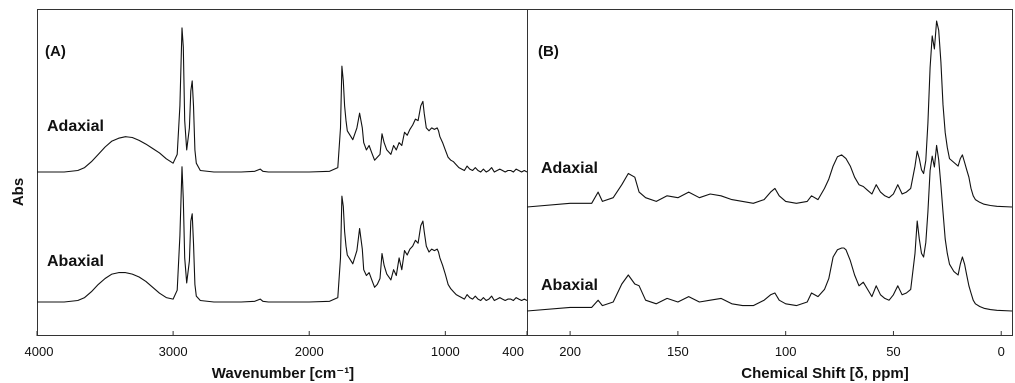  What do you see at coordinates (824, 373) in the screenshot?
I see `panel-b-x-axis-title: Chemical Shift [δ, ppm]` at bounding box center [824, 373].